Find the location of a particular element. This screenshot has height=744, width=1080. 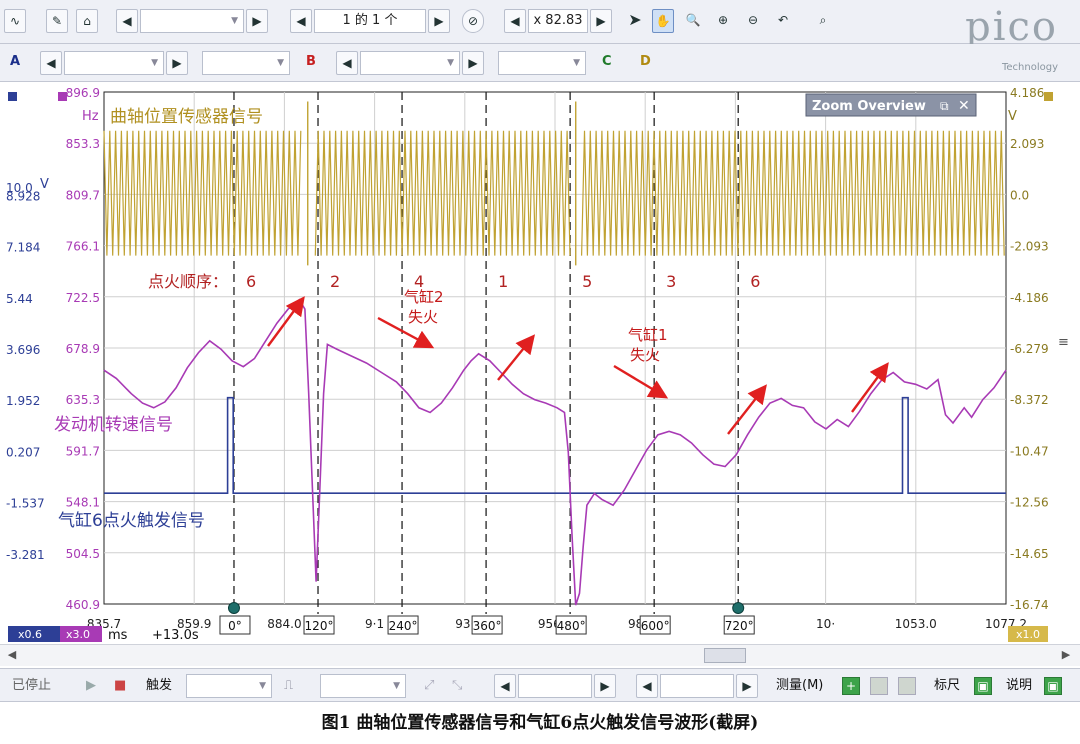

trigger-rising-icon: ⤢ is located at coordinates (429, 685).